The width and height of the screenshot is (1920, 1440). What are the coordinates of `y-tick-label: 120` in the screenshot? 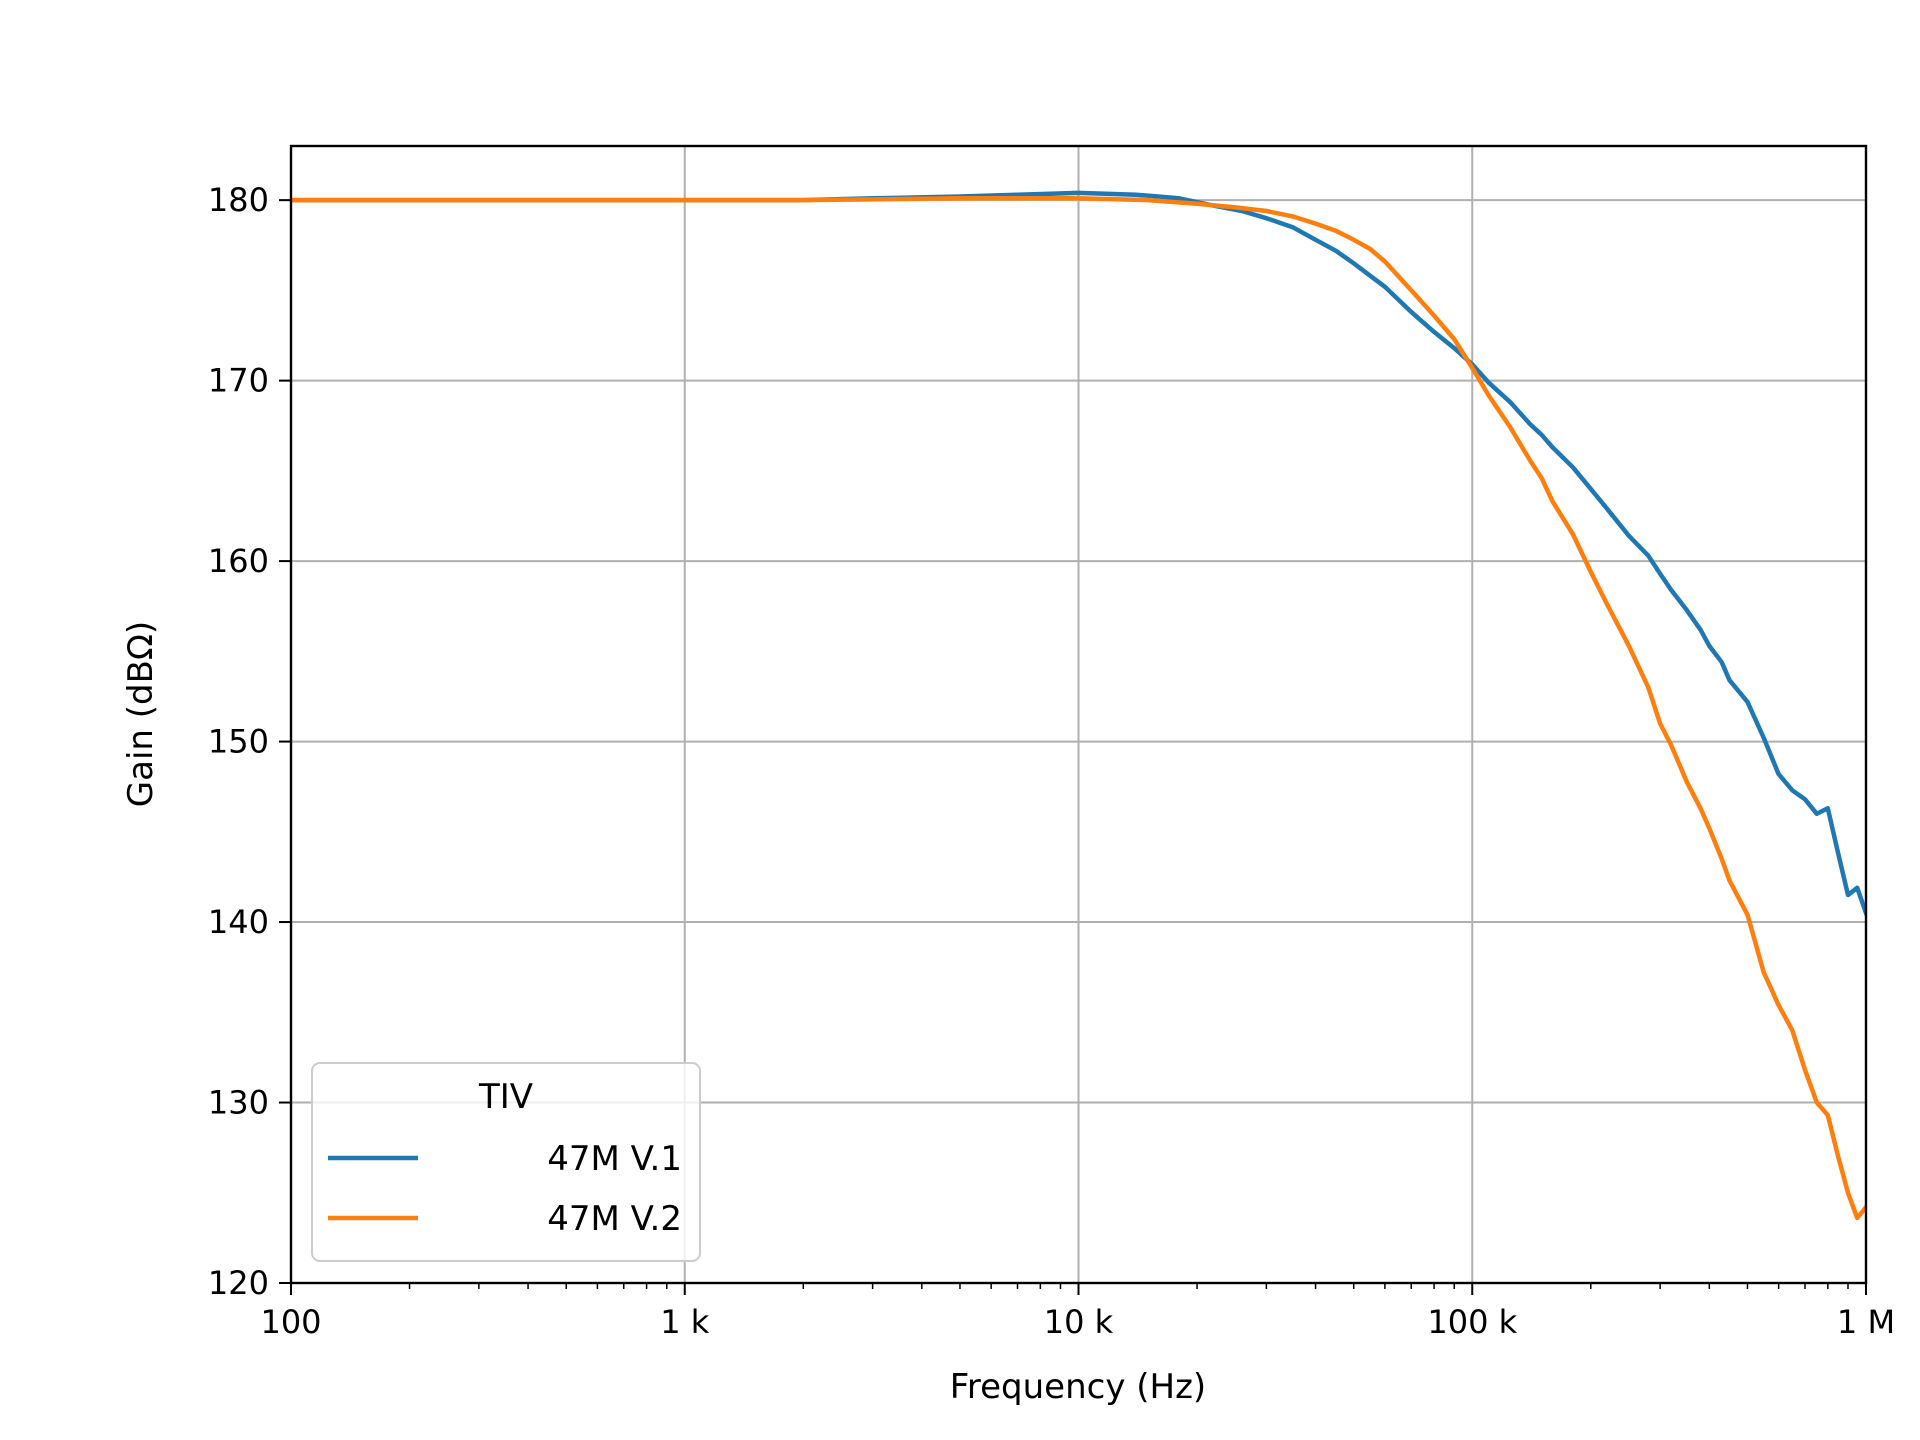 It's located at (238, 1283).